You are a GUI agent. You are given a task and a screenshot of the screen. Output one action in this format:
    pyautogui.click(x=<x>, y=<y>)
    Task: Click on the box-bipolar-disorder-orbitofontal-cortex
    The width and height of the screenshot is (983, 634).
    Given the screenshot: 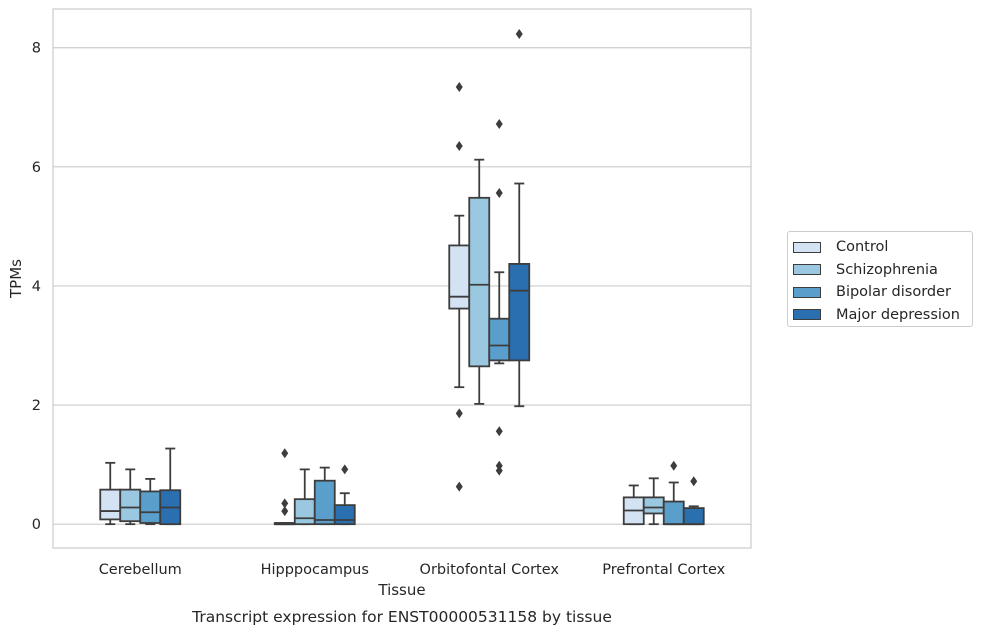 What is the action you would take?
    pyautogui.click(x=499, y=297)
    